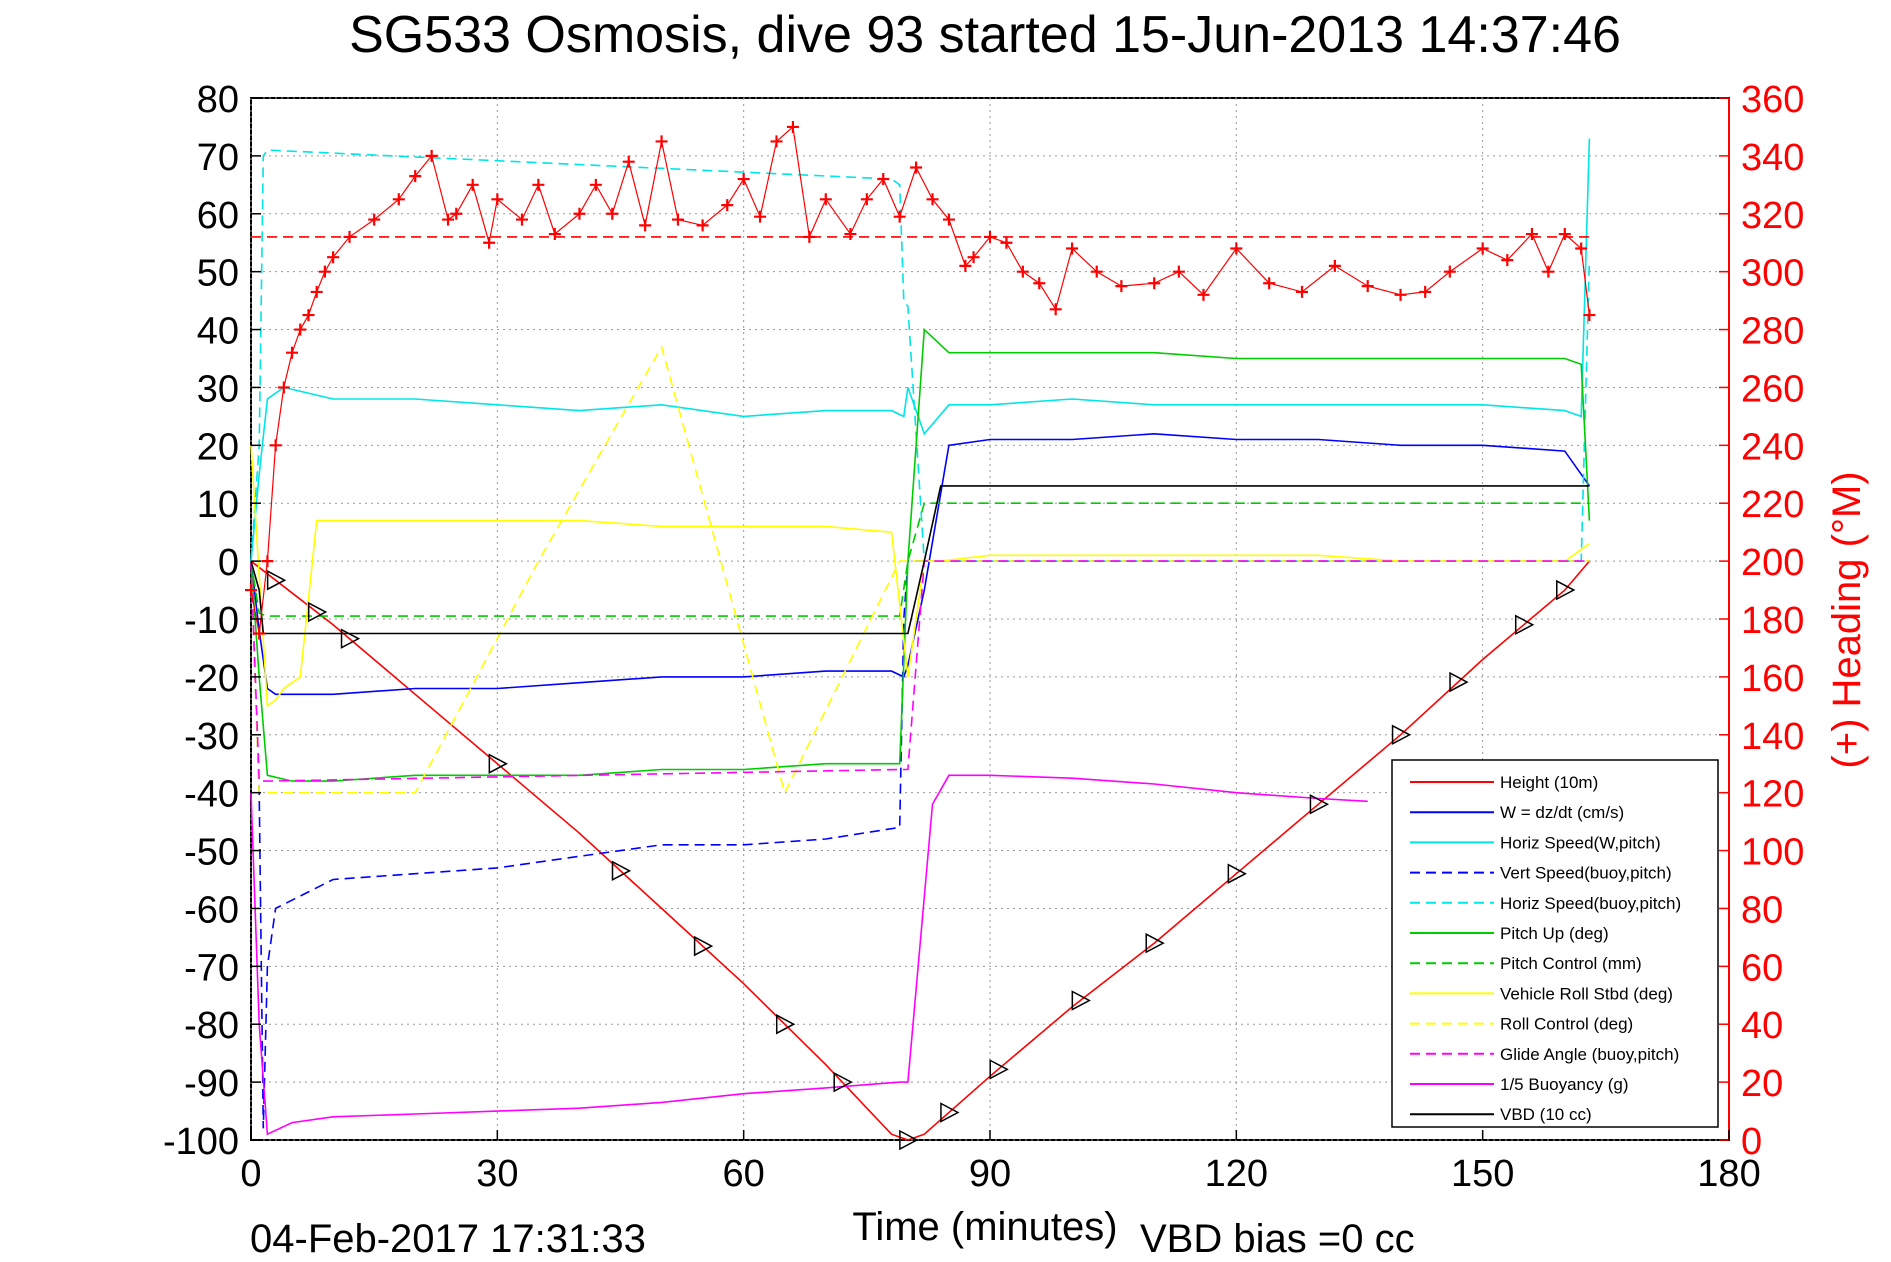  I want to click on y-tick-label: -40, so click(211, 795).